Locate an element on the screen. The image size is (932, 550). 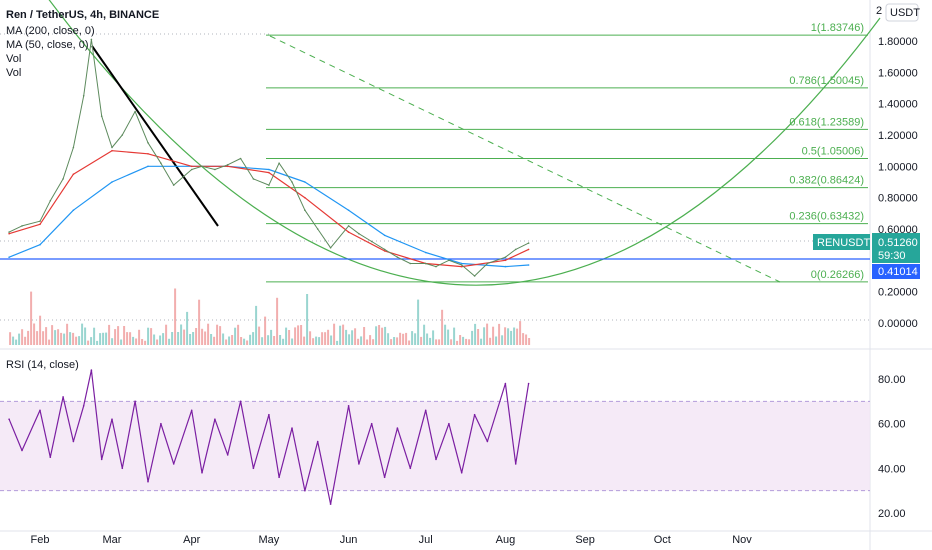
price-tick-label: 1.20000 is located at coordinates (898, 136).